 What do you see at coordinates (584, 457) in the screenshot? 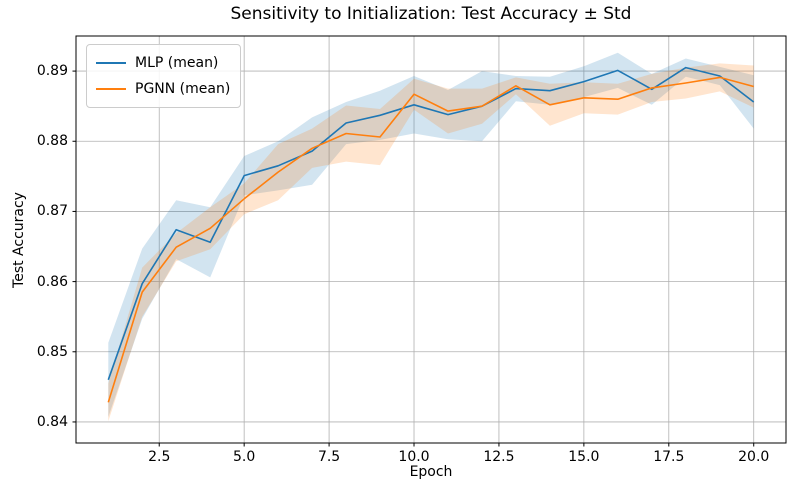
I see `x-tick-label: 15.0` at bounding box center [584, 457].